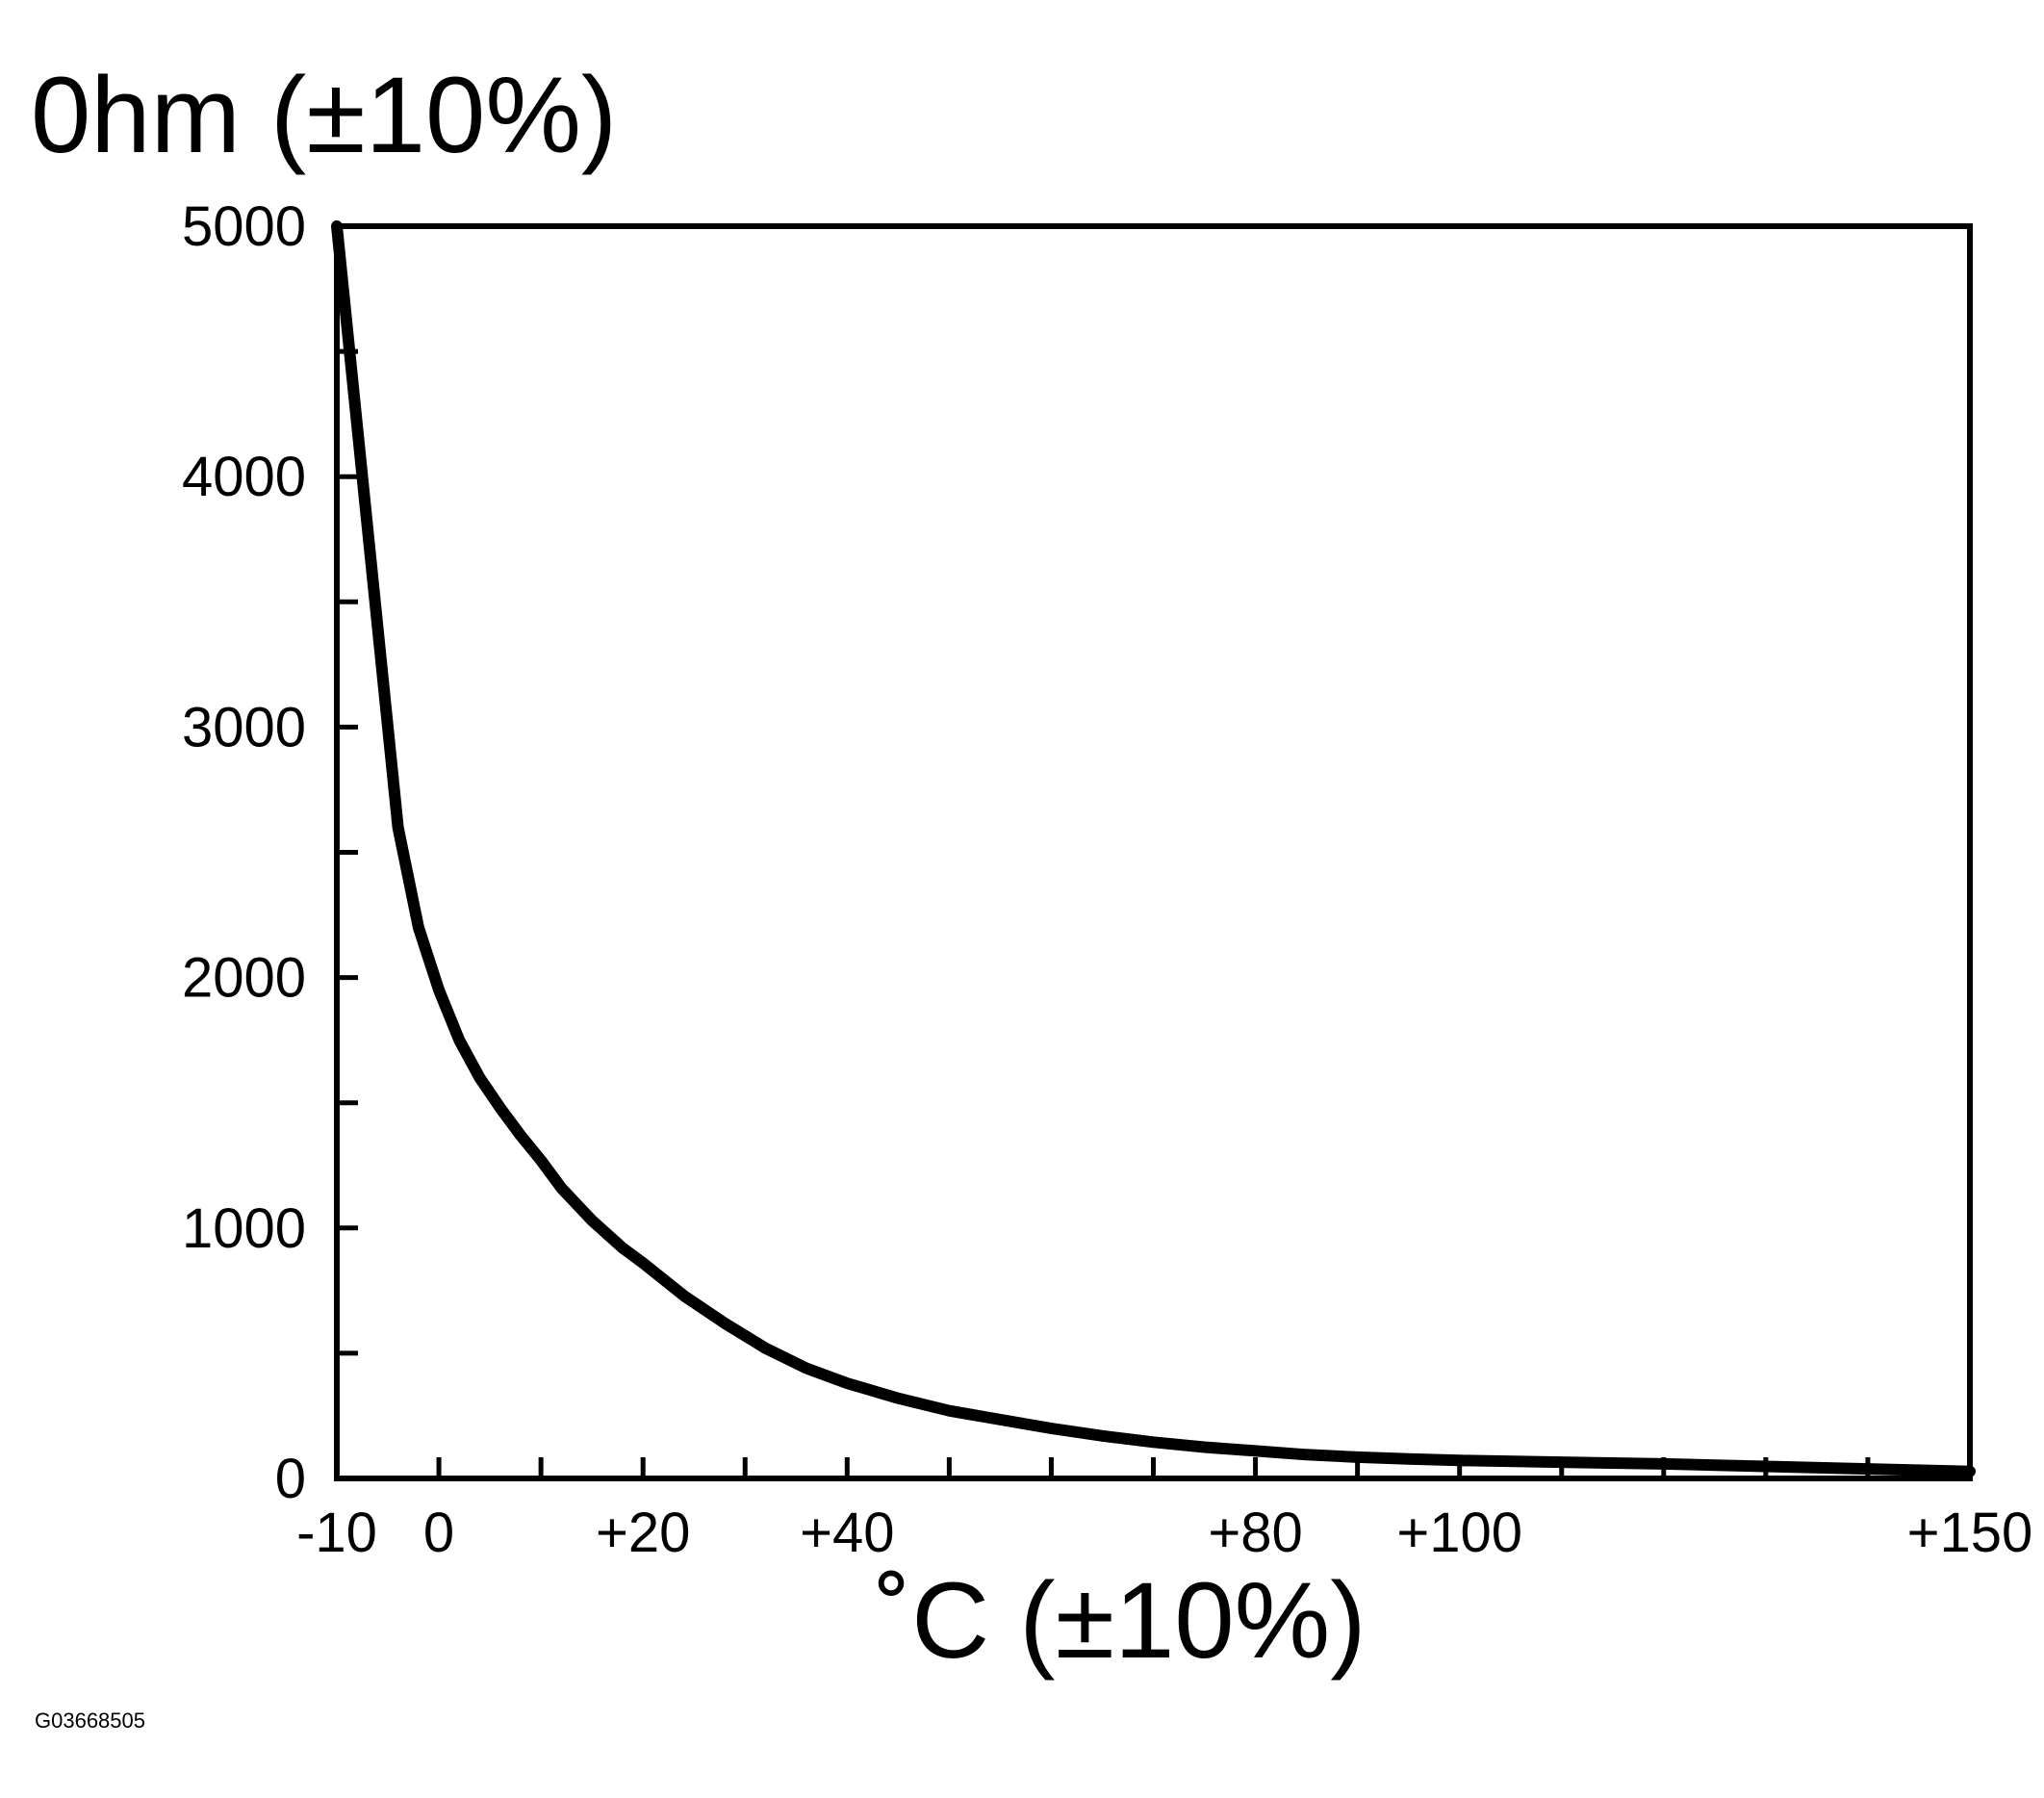 The image size is (2044, 1798). I want to click on y-tick-label: 5000, so click(244, 226).